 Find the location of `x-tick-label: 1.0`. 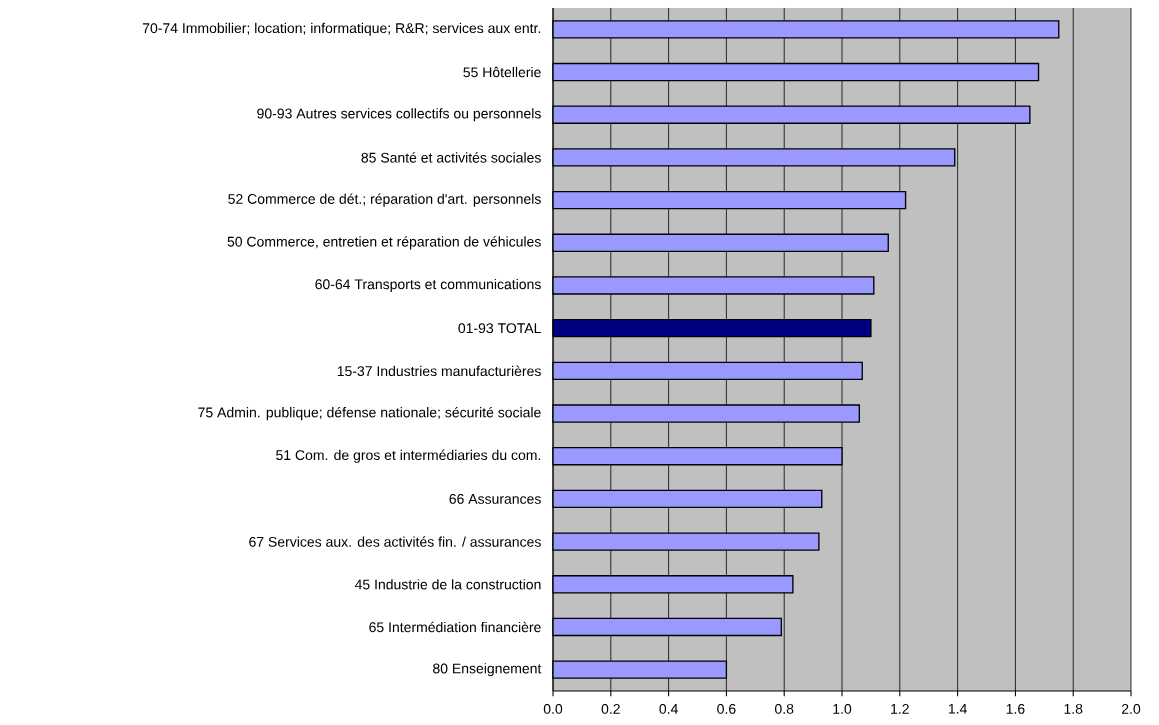

x-tick-label: 1.0 is located at coordinates (842, 708).